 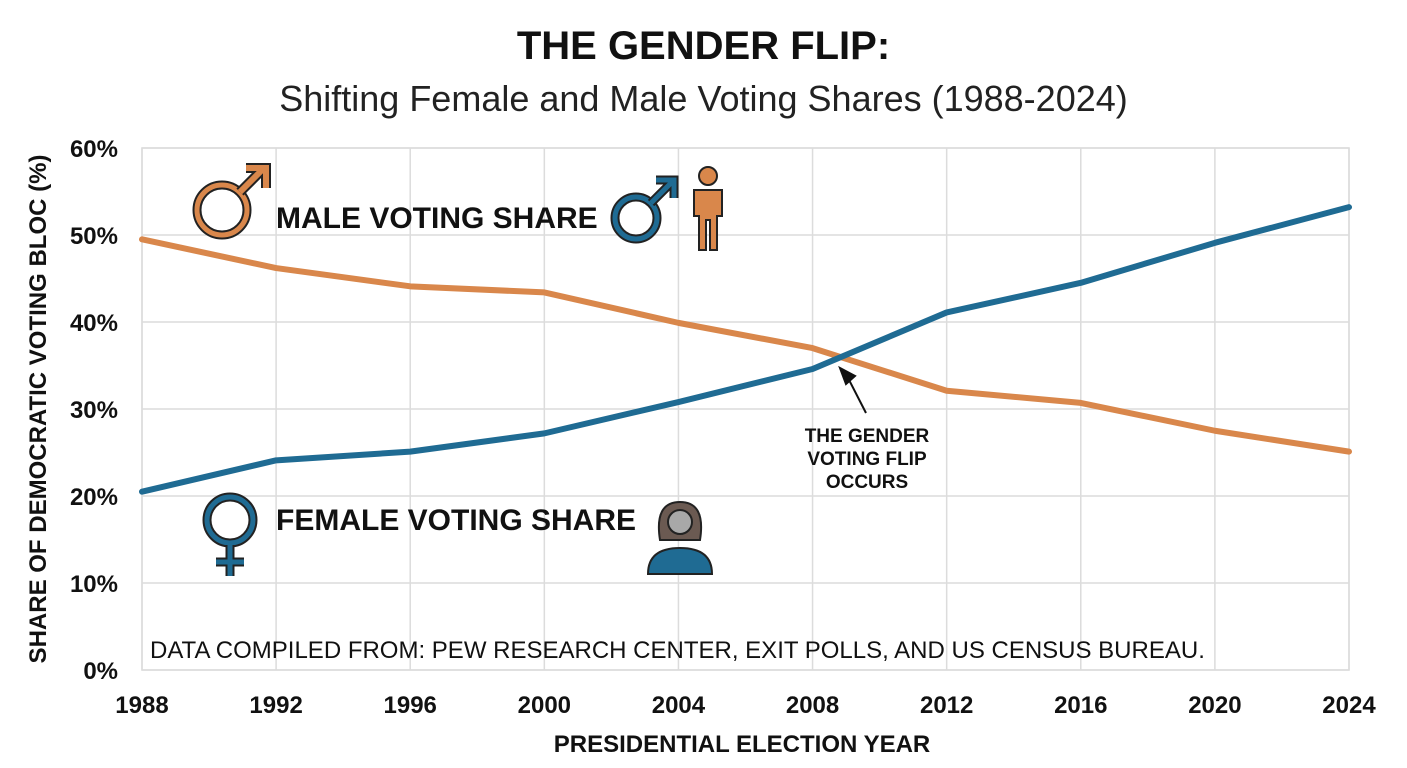 What do you see at coordinates (708, 208) in the screenshot?
I see `male-person-icon` at bounding box center [708, 208].